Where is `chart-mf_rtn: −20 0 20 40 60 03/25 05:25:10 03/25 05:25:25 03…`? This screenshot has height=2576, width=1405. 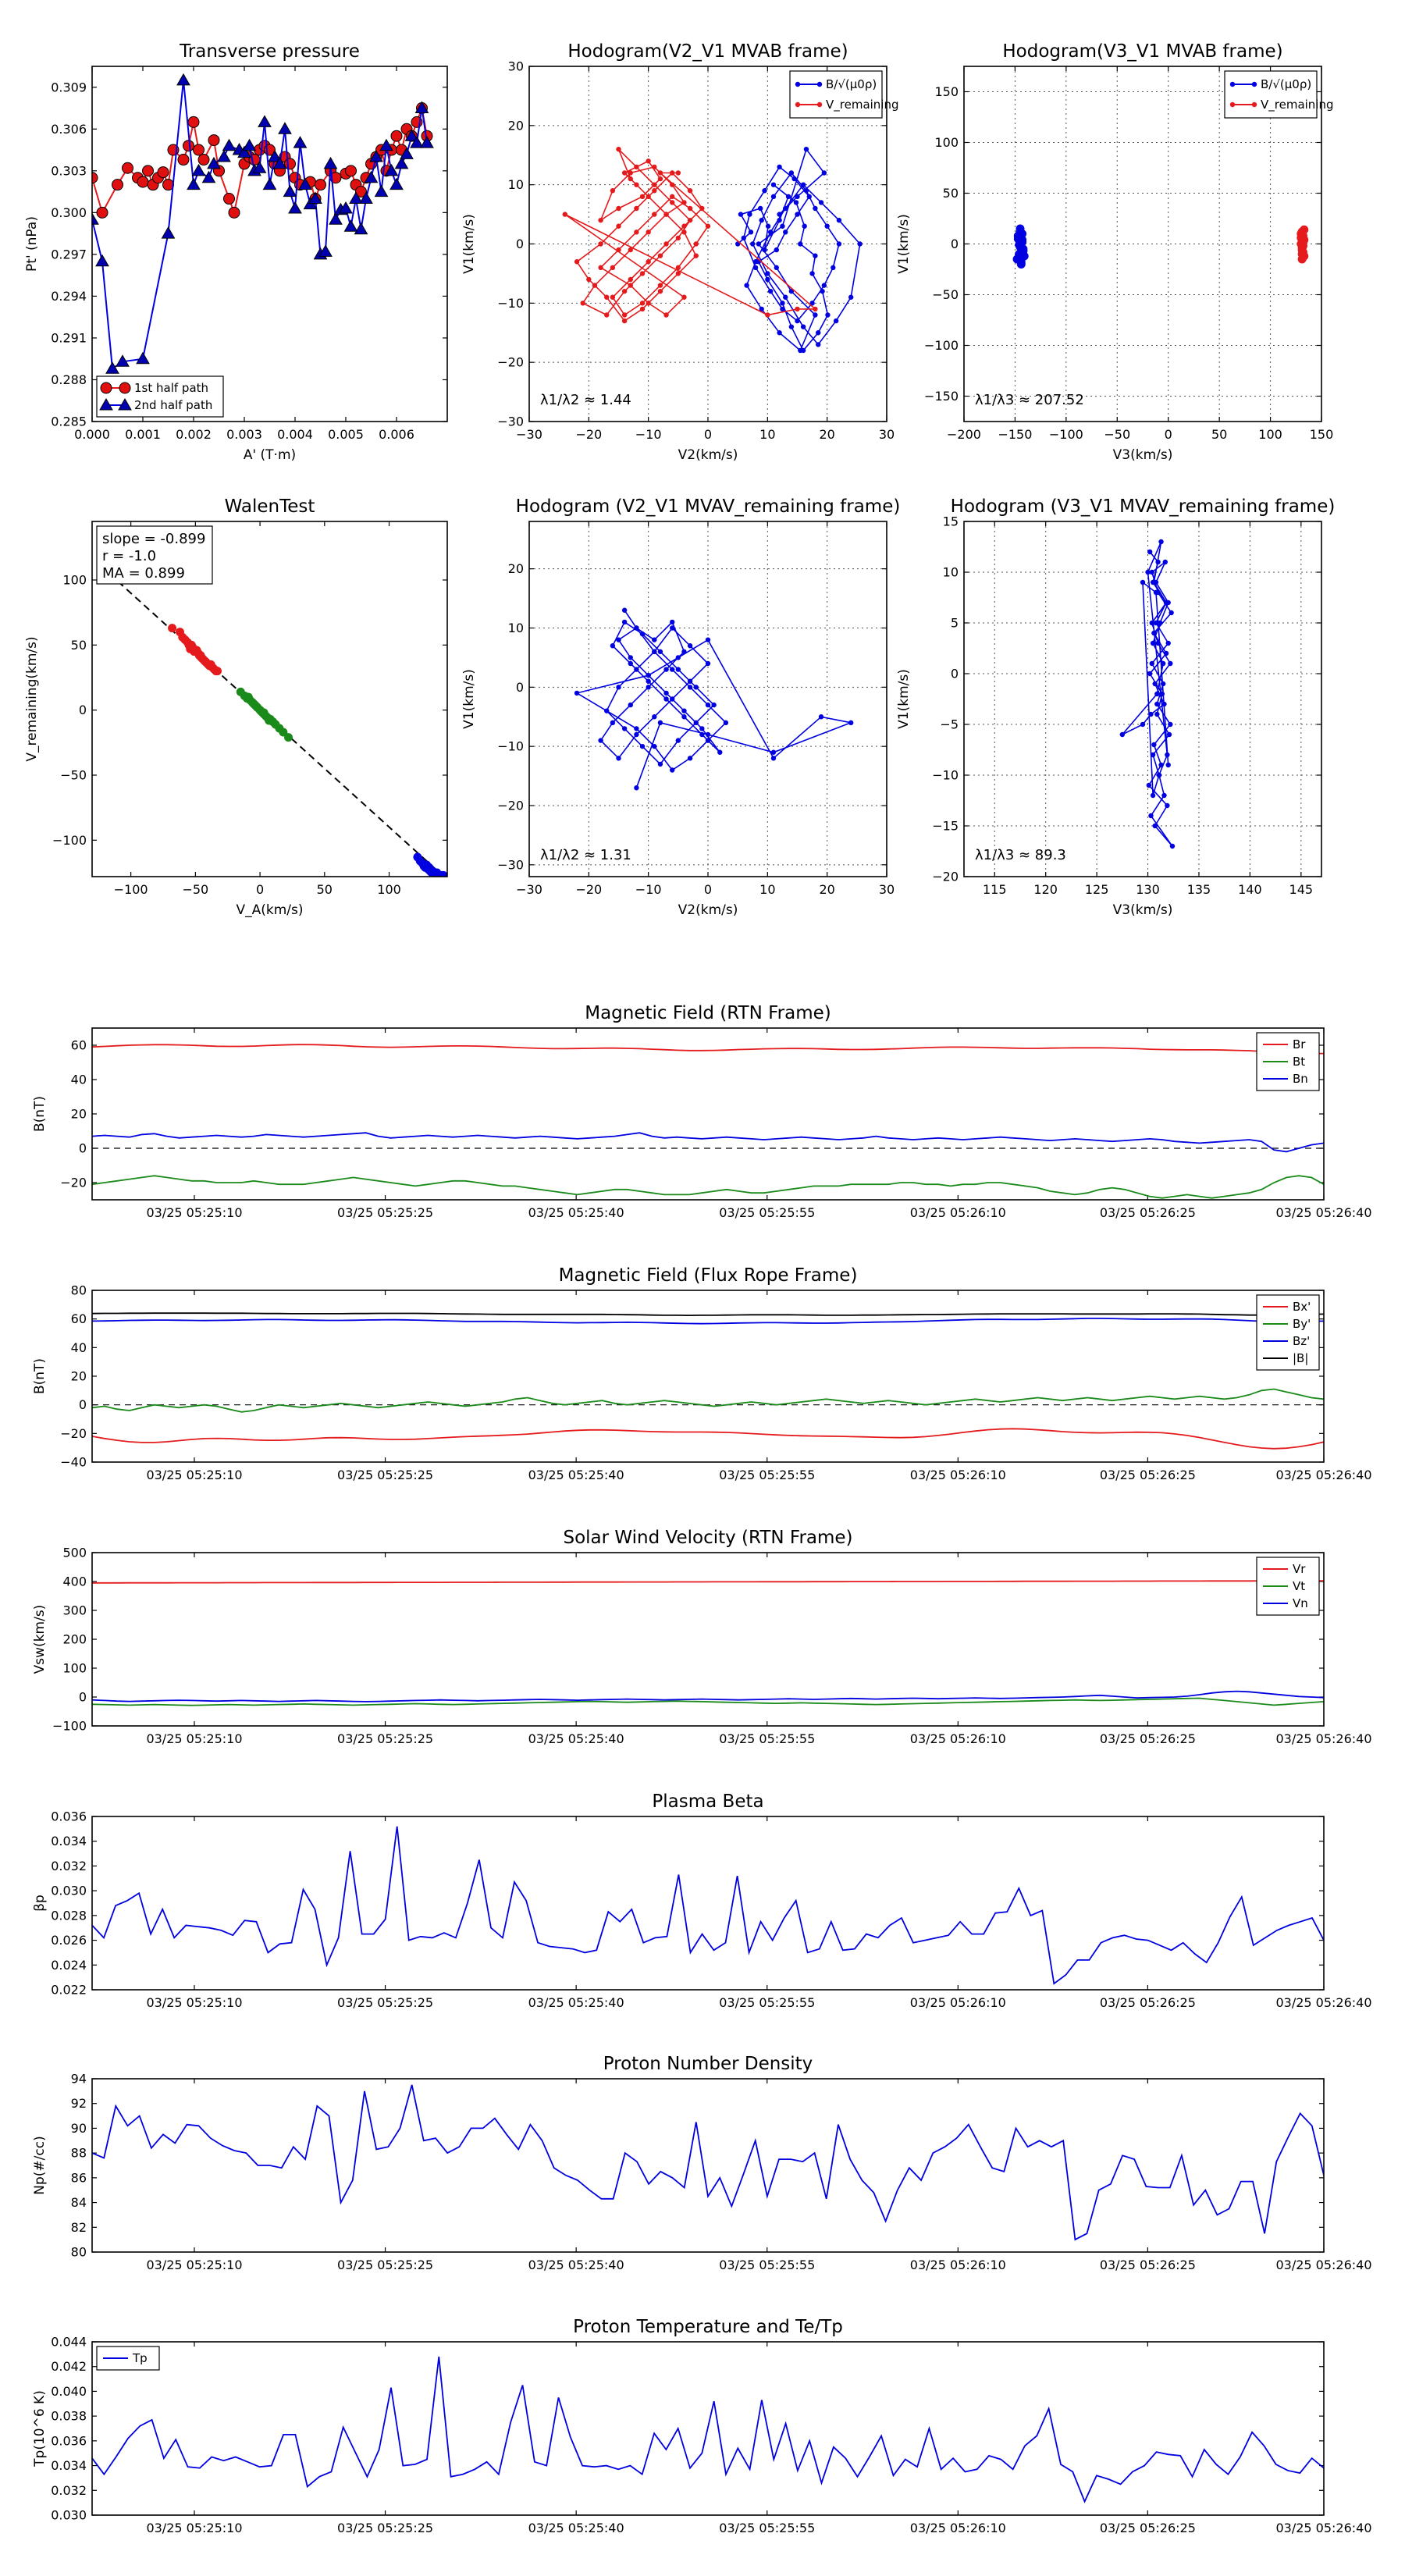 chart-mf_rtn: −20 0 20 40 60 03/25 05:25:10 03/25 05:25:25 03… is located at coordinates (702, 1111).